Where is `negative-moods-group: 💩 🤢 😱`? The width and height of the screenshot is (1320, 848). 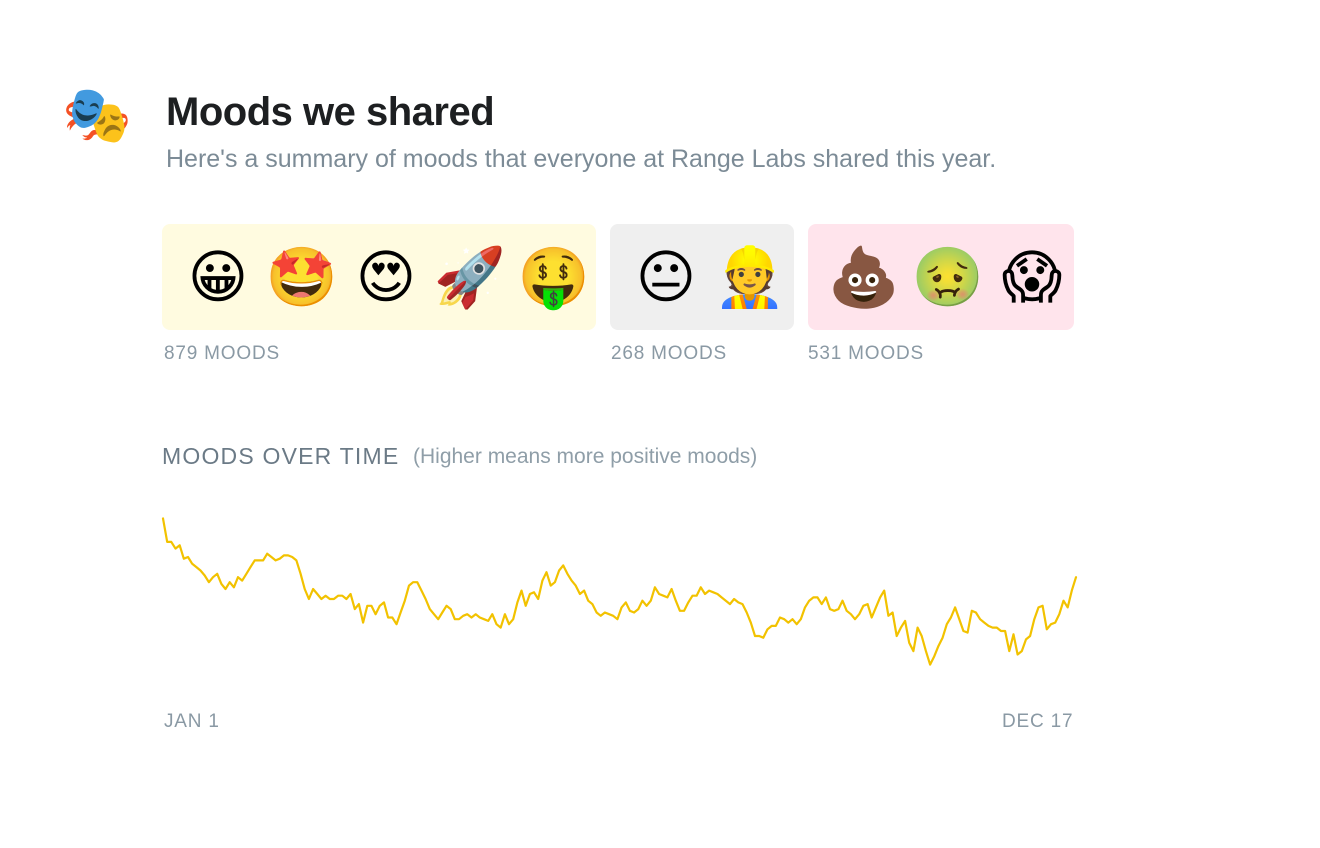 negative-moods-group: 💩 🤢 😱 is located at coordinates (941, 277).